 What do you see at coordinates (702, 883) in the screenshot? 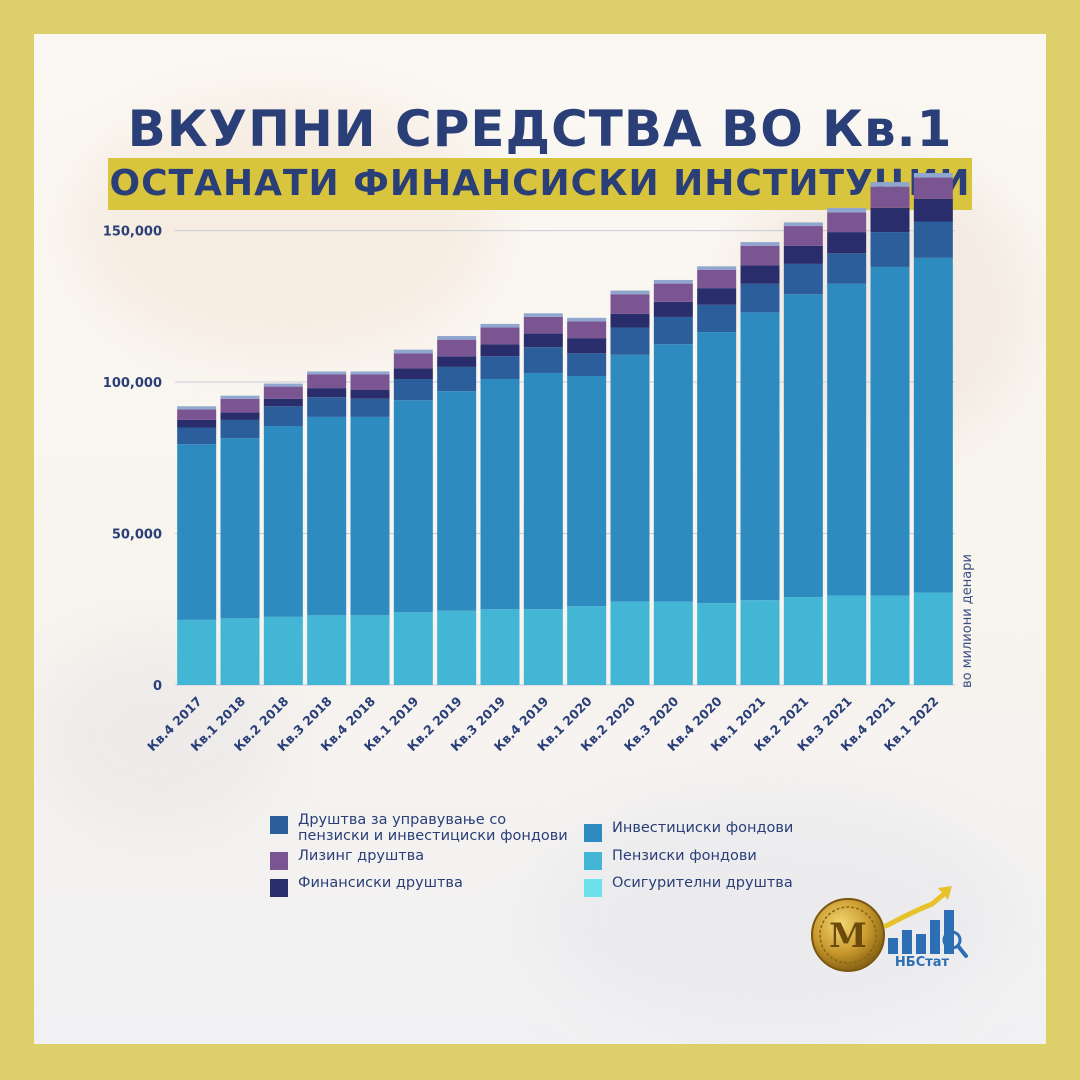
I see `legend-label: Осигурителни друштва` at bounding box center [702, 883].